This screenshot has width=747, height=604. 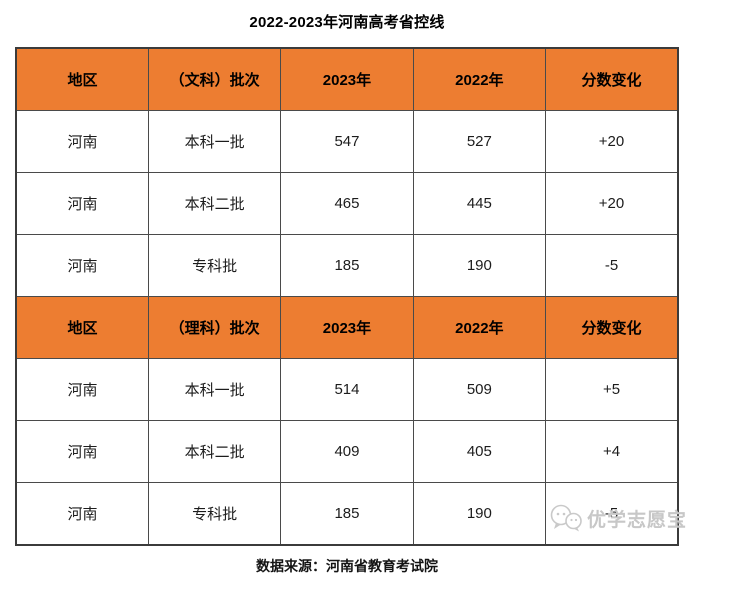 I want to click on cell-score-2023: 465, so click(x=347, y=203).